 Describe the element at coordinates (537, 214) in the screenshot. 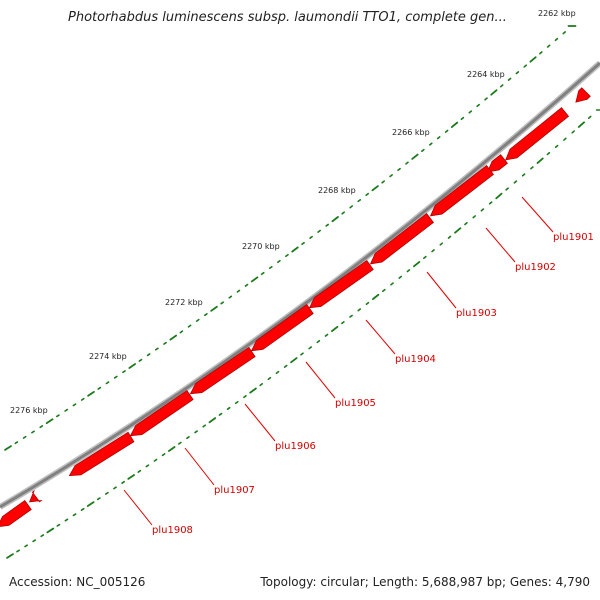

I see `leader-line-plu1901` at that location.